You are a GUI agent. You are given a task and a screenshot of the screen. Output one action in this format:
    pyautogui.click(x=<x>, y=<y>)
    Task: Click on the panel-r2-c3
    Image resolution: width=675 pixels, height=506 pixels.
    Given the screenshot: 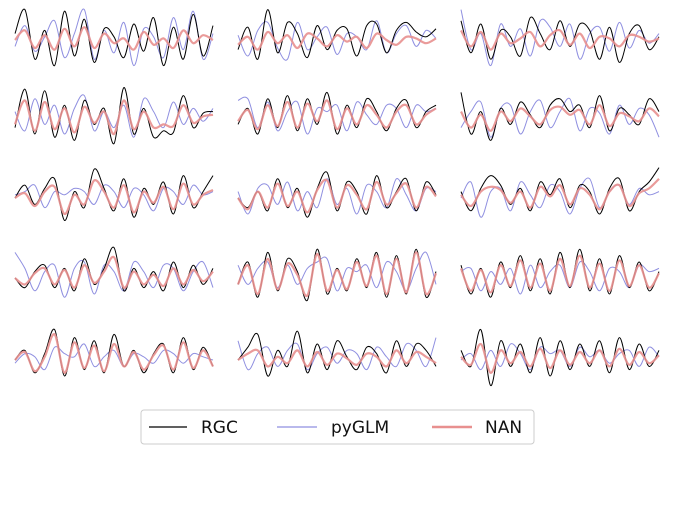 What is the action you would take?
    pyautogui.click(x=560, y=116)
    